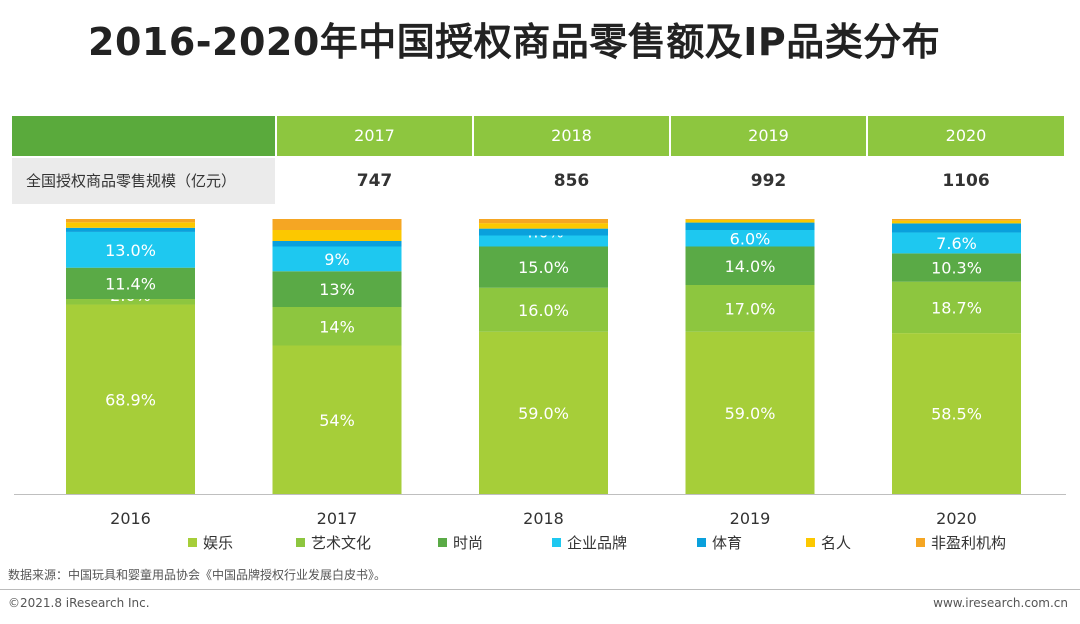 The width and height of the screenshot is (1080, 624). Describe the element at coordinates (218, 542) in the screenshot. I see `legend-label: 娱乐` at that location.